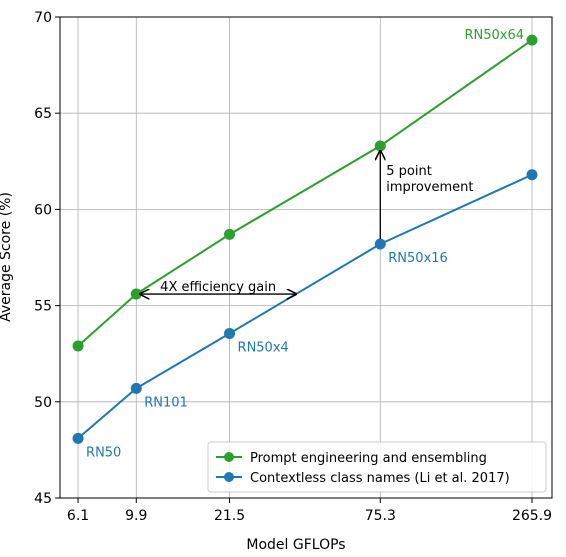 This screenshot has width=566, height=557. What do you see at coordinates (103, 452) in the screenshot?
I see `point-label: RN50` at bounding box center [103, 452].